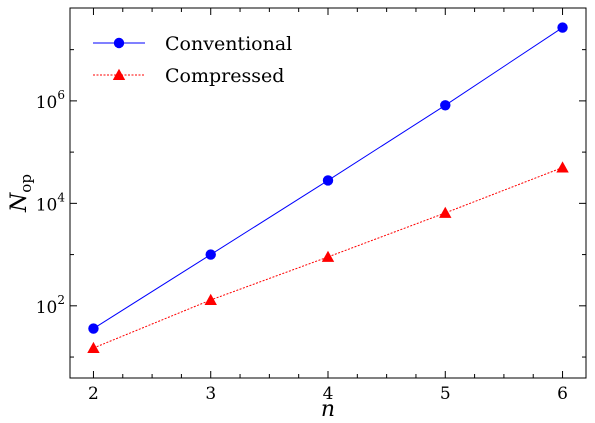  I want to click on y-tick-label: 10⁴, so click(51, 202).